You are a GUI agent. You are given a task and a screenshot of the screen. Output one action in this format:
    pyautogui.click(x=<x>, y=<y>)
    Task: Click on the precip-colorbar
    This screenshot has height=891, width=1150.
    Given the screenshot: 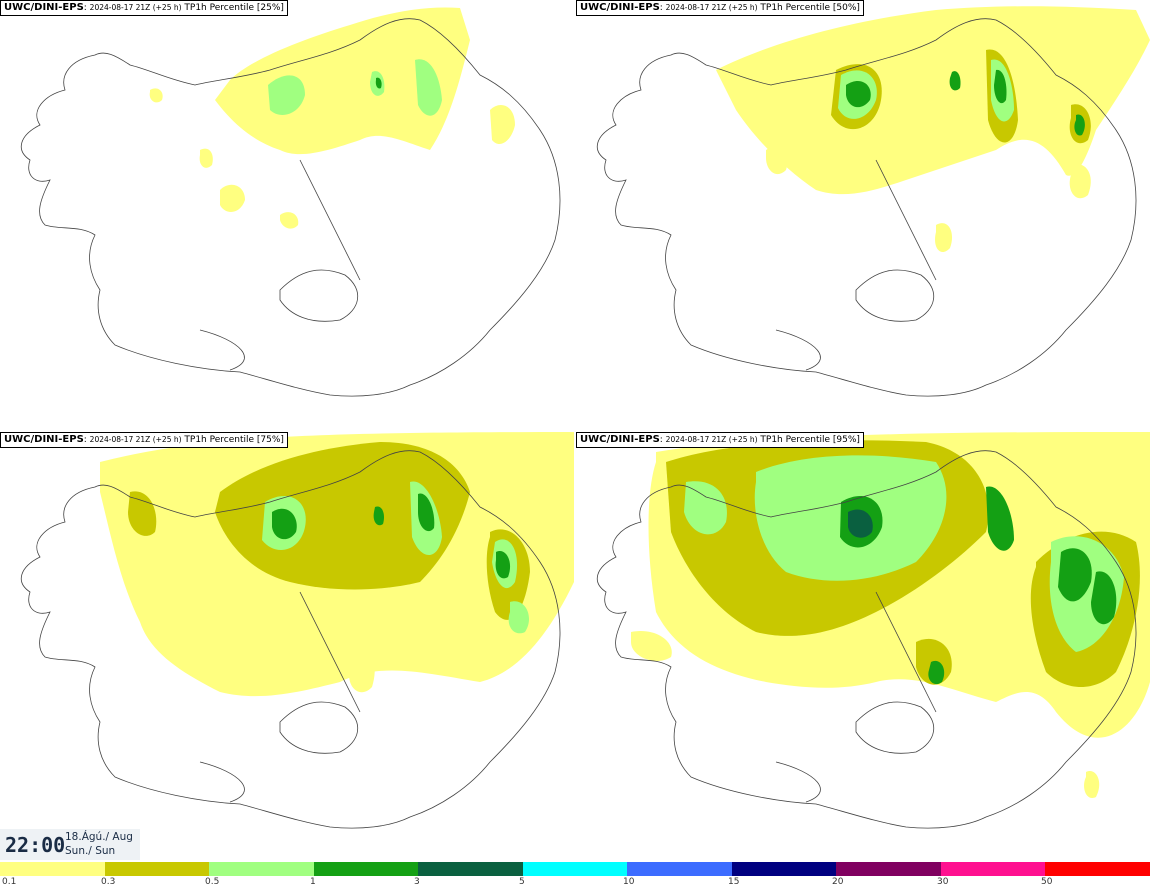 What is the action you would take?
    pyautogui.click(x=575, y=869)
    